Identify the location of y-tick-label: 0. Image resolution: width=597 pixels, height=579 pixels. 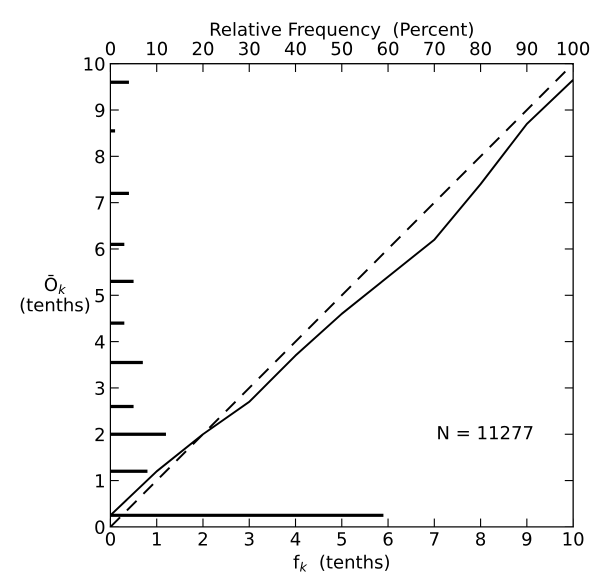
(99, 527).